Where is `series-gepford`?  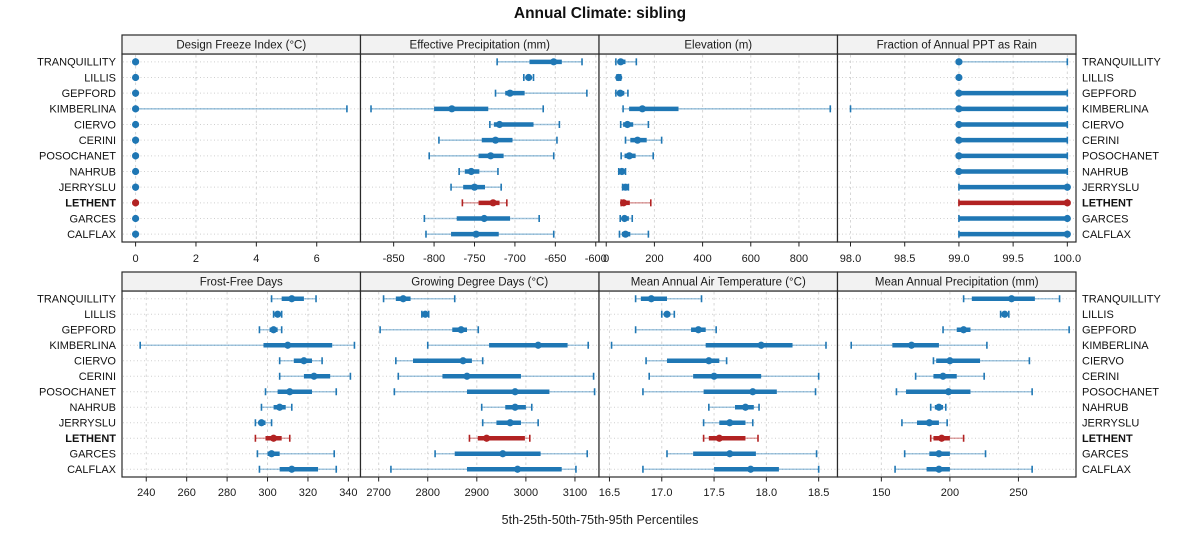
series-gepford is located at coordinates (1006, 330).